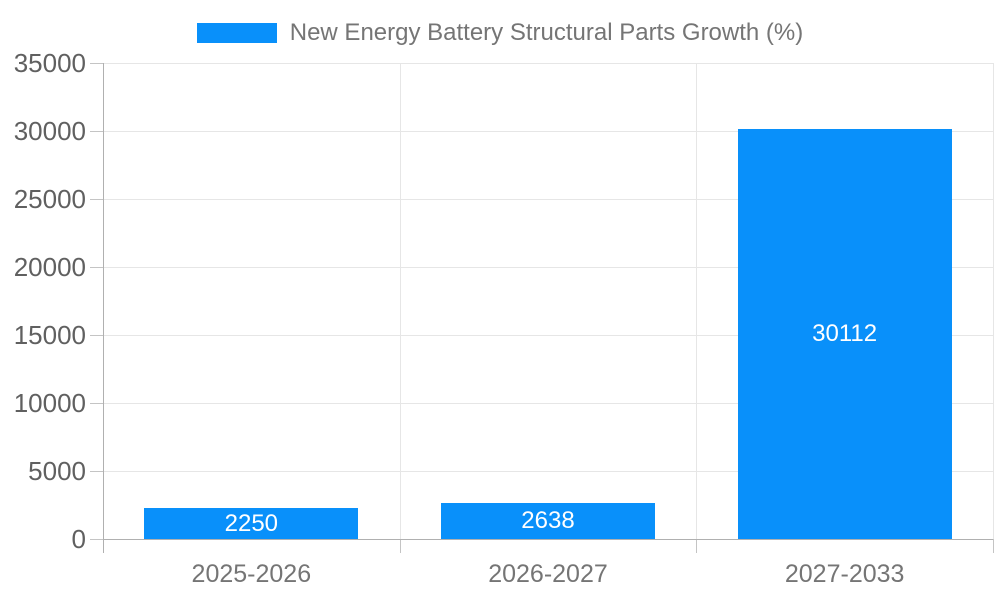  Describe the element at coordinates (49, 267) in the screenshot. I see `y-axis-tick-label: 20000` at that location.